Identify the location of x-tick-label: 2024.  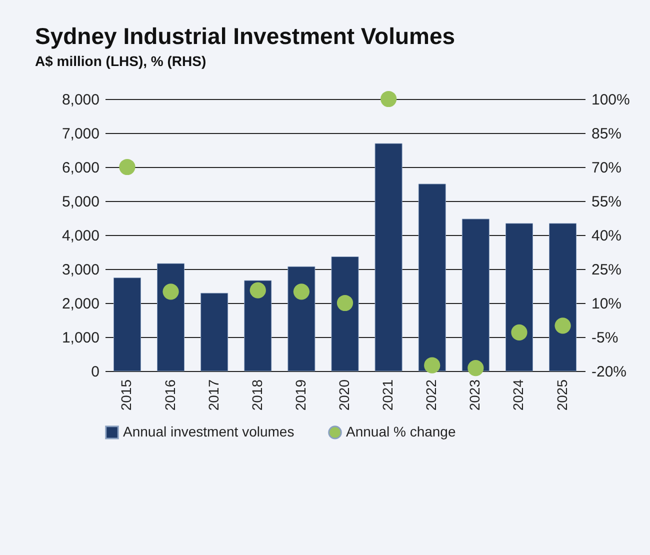
(518, 395).